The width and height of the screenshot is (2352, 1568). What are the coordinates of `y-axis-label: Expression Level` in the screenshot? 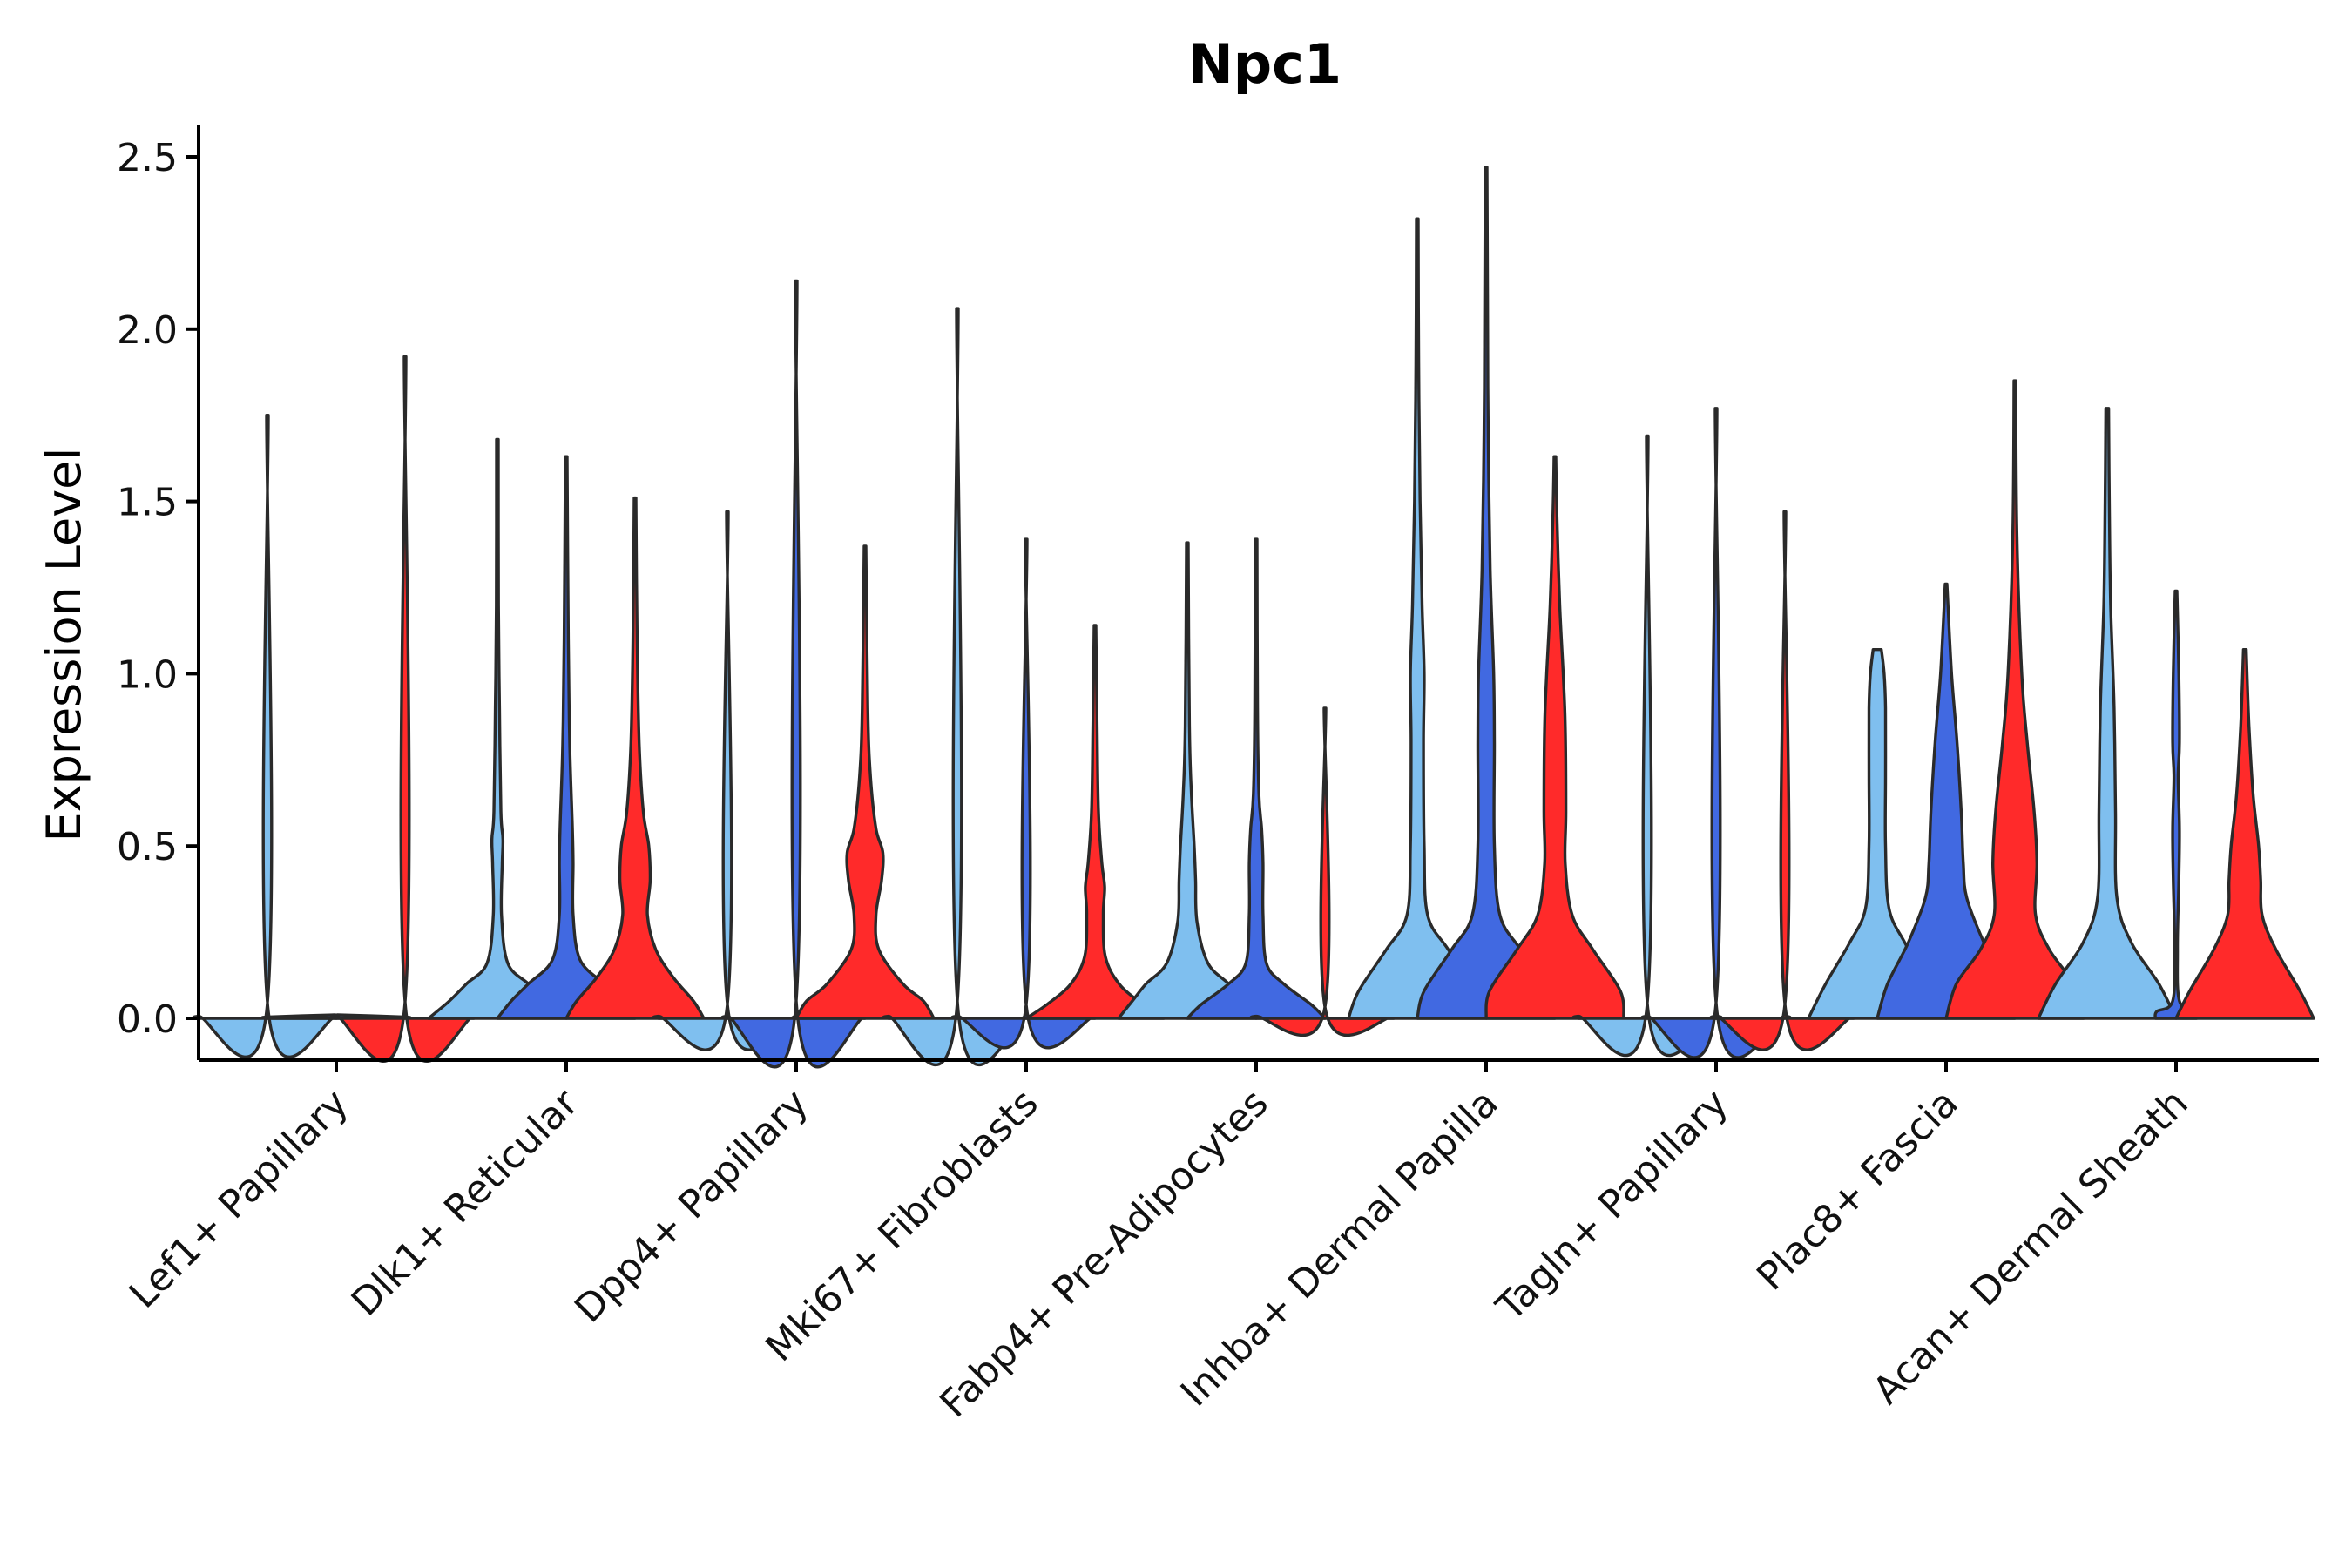 It's located at (64, 645).